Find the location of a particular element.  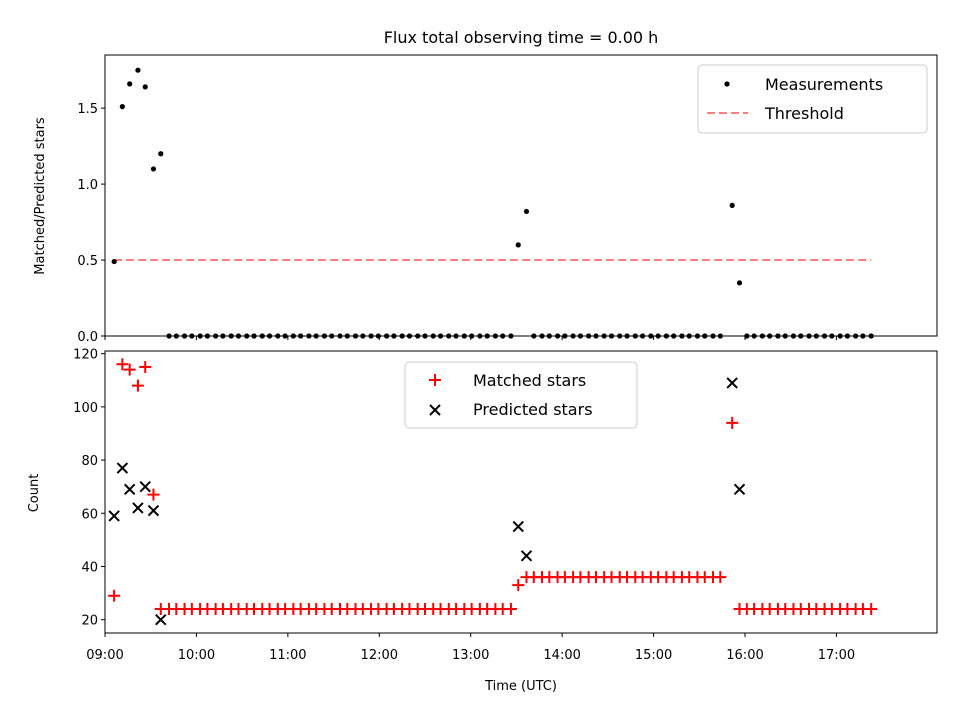

y-tick-label: 1.5 is located at coordinates (87, 109).